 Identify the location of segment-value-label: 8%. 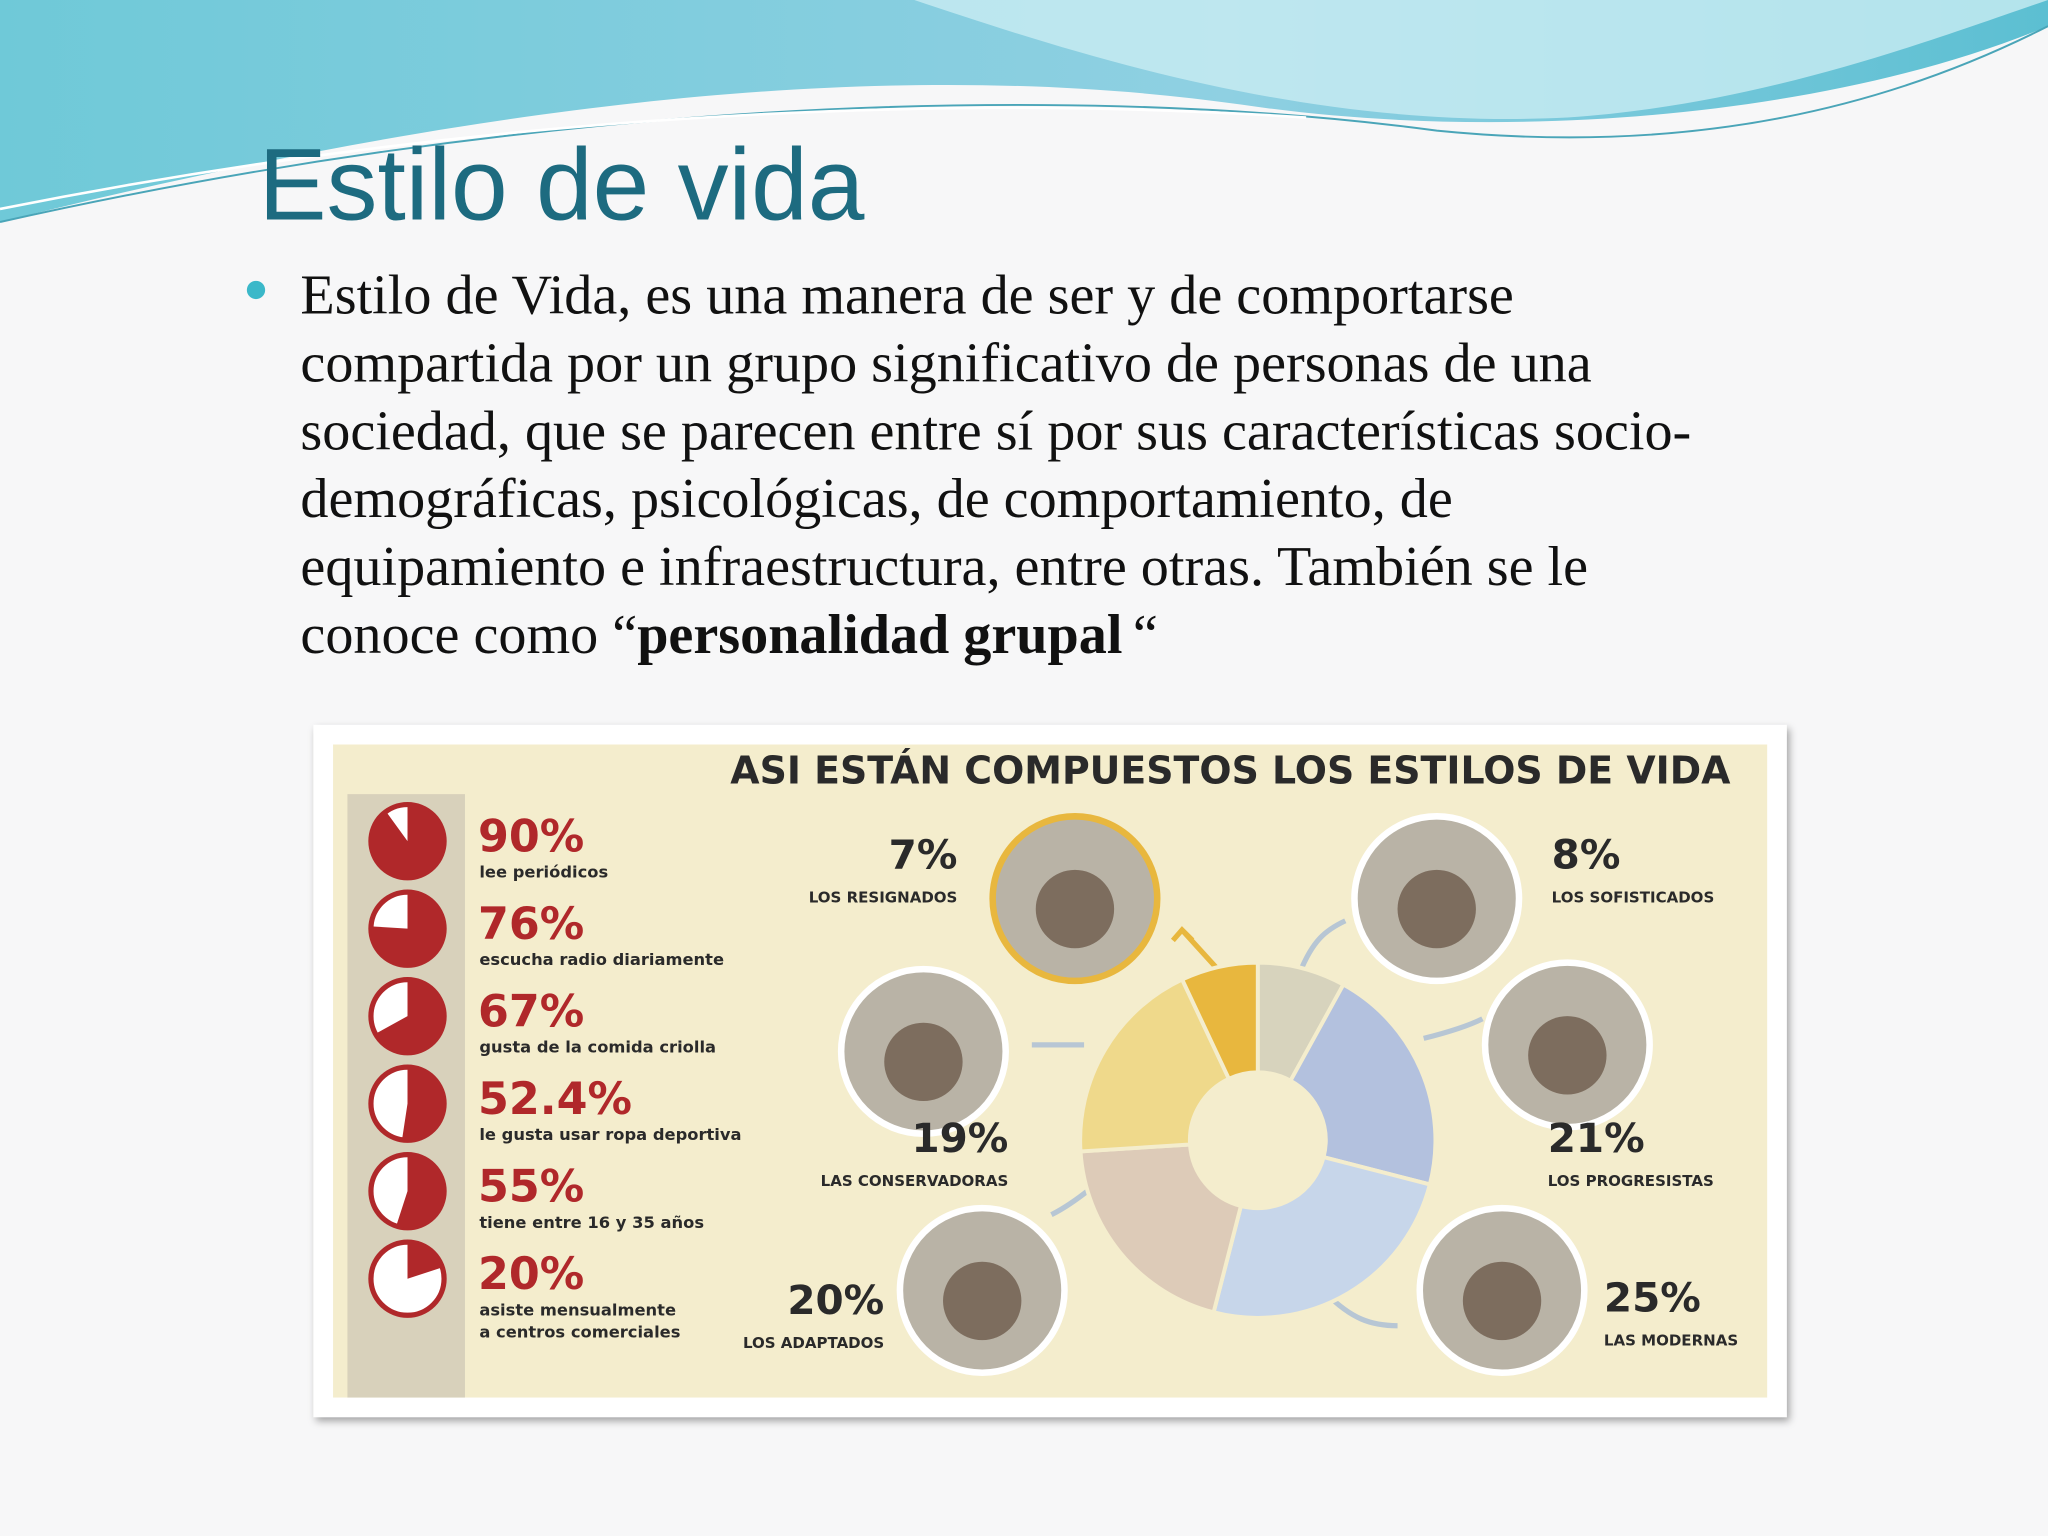
(1586, 855).